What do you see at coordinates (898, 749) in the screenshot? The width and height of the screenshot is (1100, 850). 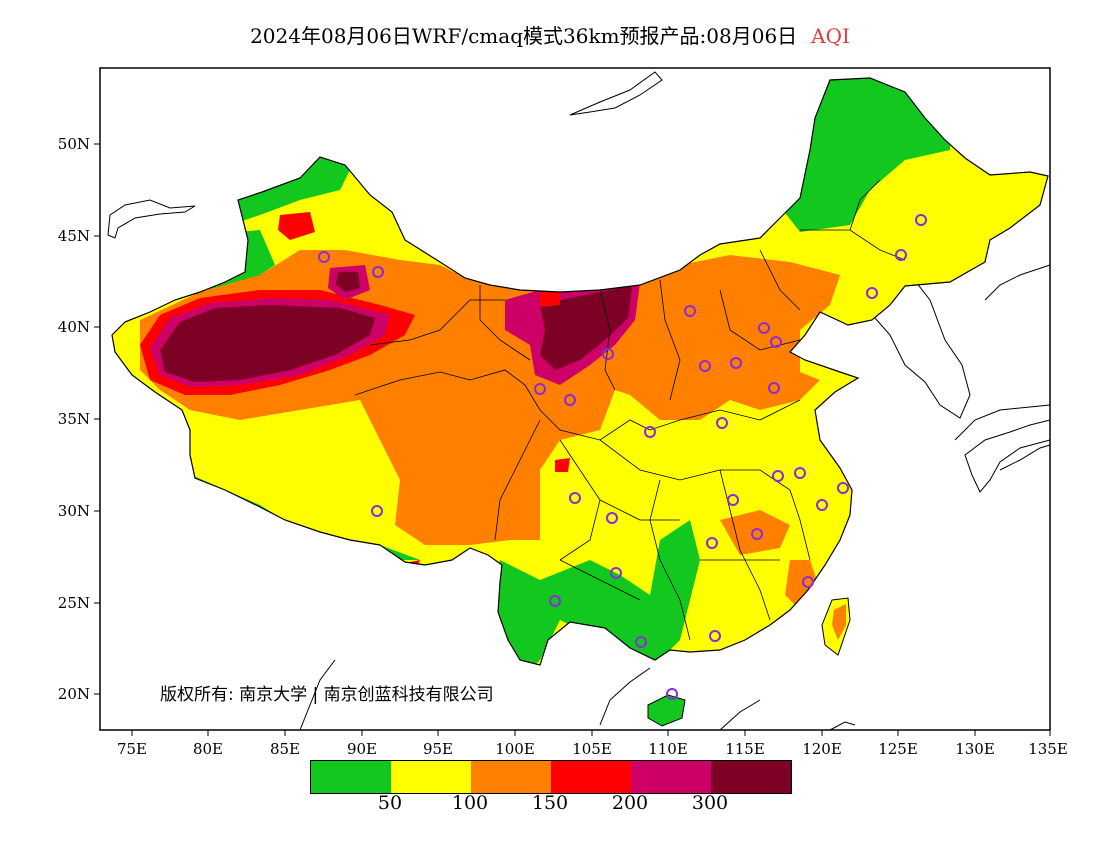 I see `x-tick-label: 125E` at bounding box center [898, 749].